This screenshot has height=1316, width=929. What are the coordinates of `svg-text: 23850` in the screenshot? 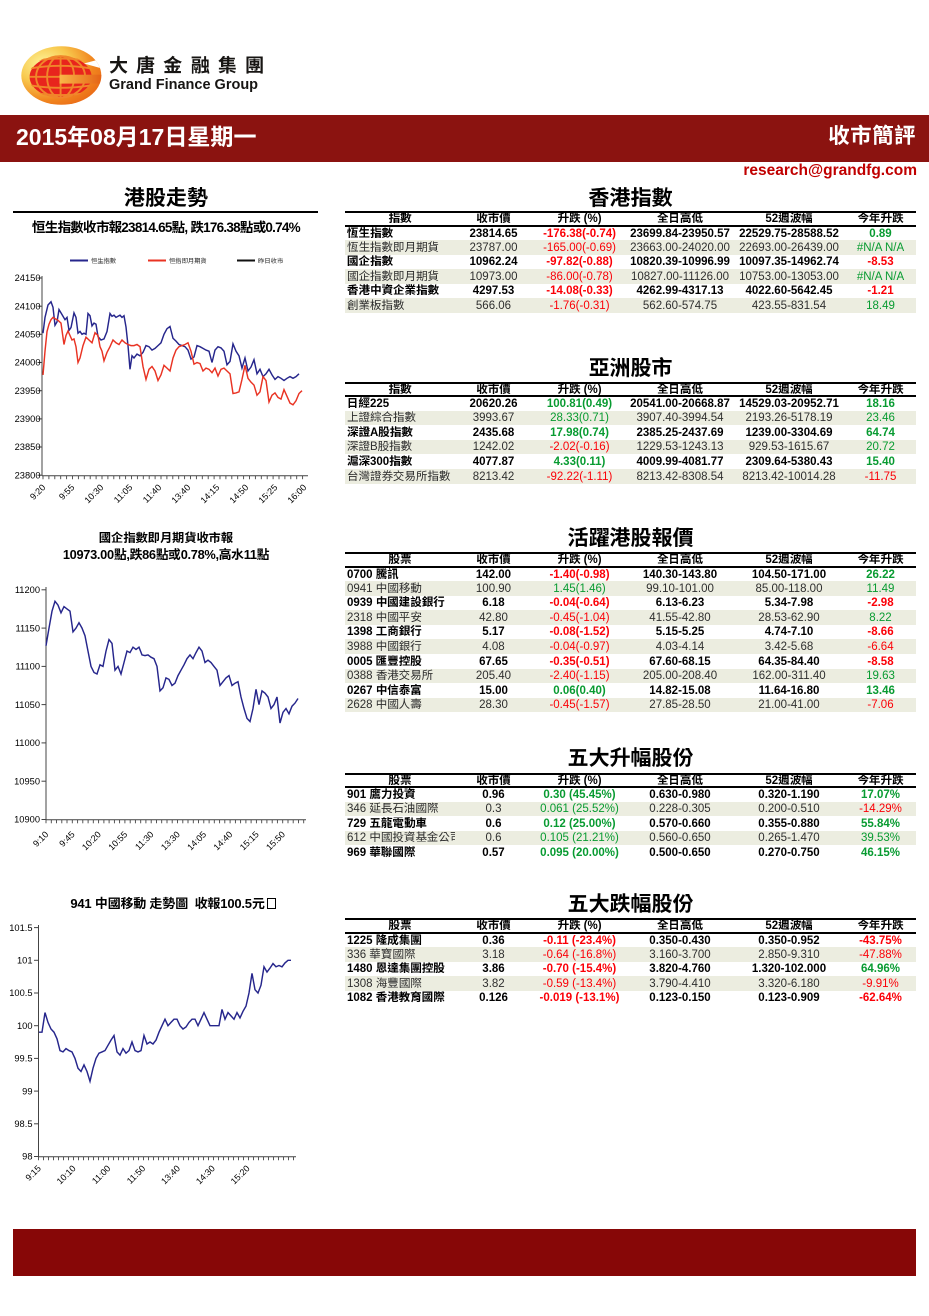 It's located at (28, 446).